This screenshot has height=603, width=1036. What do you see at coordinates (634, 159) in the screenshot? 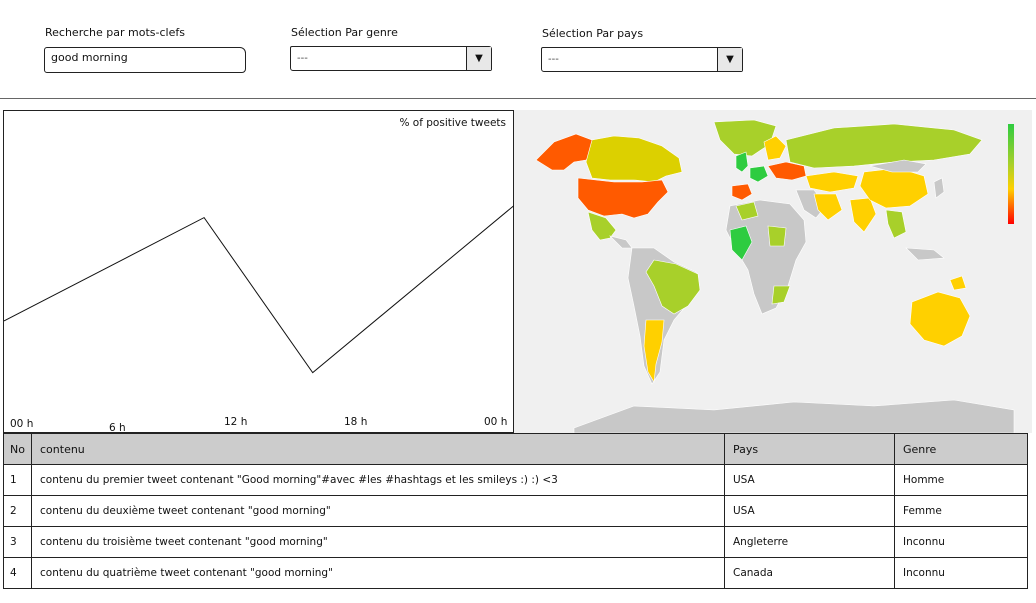
I see `map-canada` at bounding box center [634, 159].